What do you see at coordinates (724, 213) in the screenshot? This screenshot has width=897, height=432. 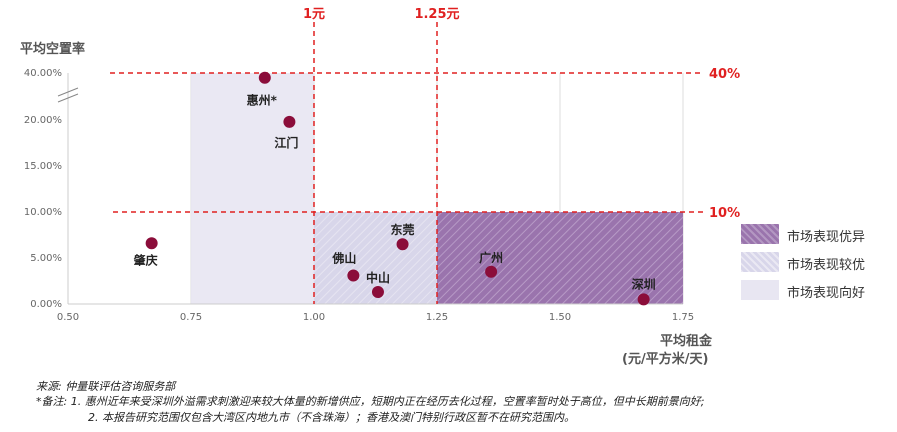 I see `reference-line-label: 10%` at bounding box center [724, 213].